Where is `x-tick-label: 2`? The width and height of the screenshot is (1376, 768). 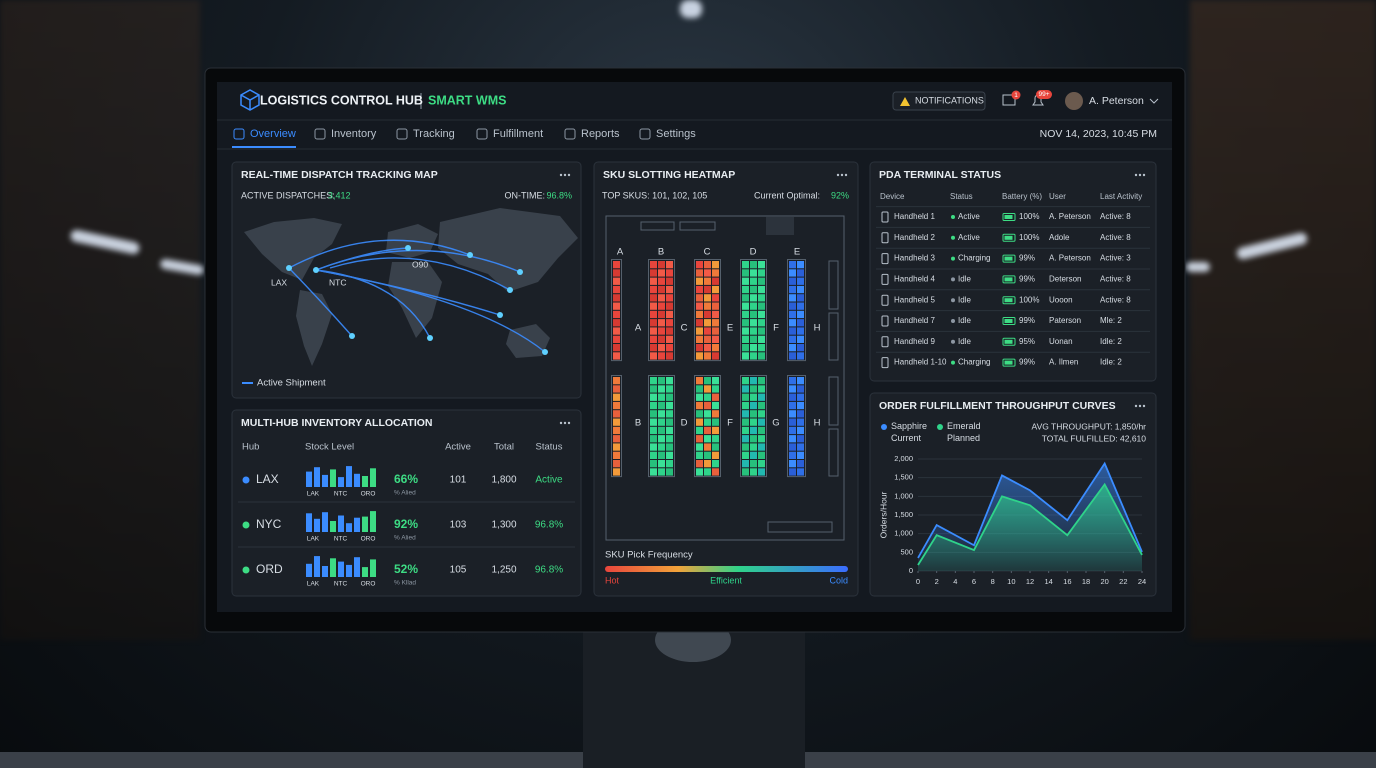 x-tick-label: 2 is located at coordinates (937, 581).